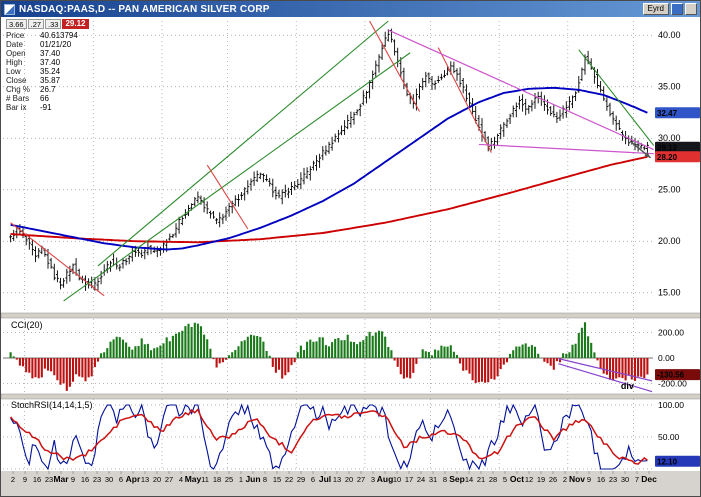  What do you see at coordinates (605, 375) in the screenshot?
I see `cci-annotations: div` at bounding box center [605, 375].